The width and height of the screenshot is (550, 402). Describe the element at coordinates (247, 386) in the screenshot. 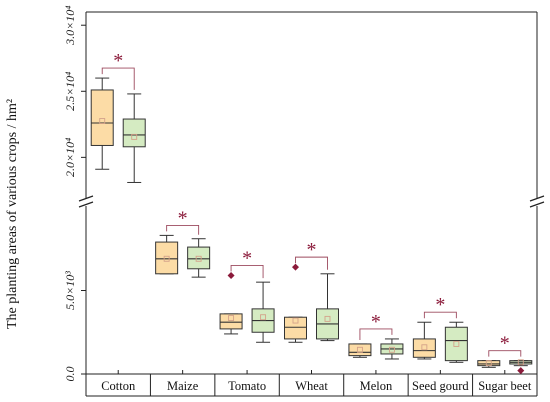

I see `x-tick-label: Tomato` at that location.